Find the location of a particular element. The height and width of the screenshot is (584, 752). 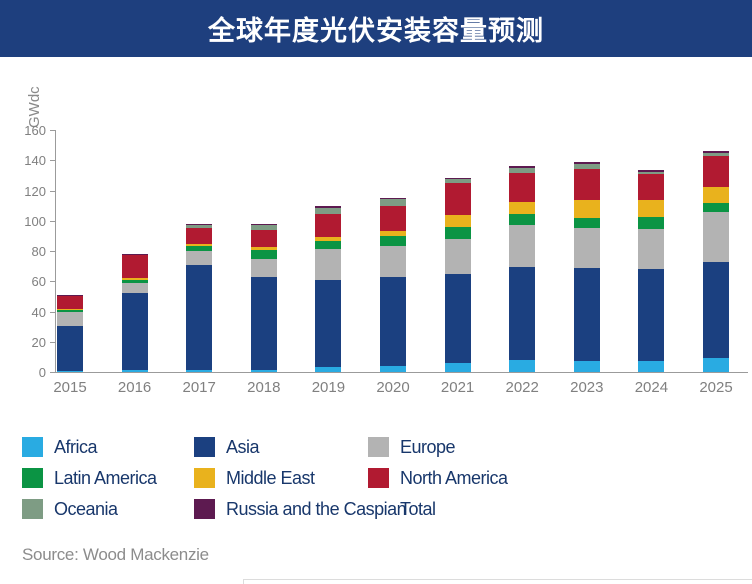

legend-item: Latin America is located at coordinates (108, 478).